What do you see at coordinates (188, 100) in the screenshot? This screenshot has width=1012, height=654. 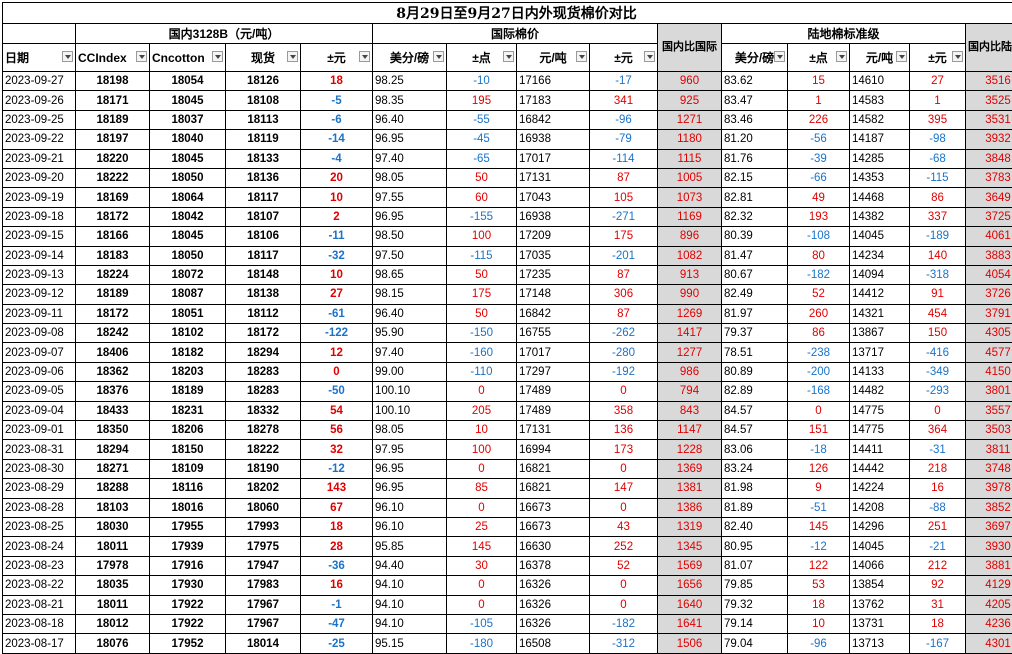 I see `cell-cncotton: 18045` at bounding box center [188, 100].